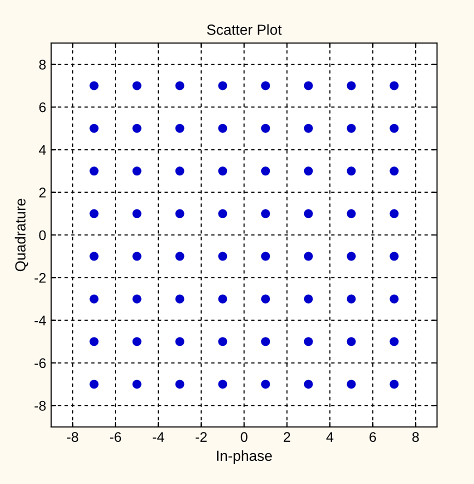 The width and height of the screenshot is (474, 484). Describe the element at coordinates (330, 437) in the screenshot. I see `x-tick-label: 4` at that location.